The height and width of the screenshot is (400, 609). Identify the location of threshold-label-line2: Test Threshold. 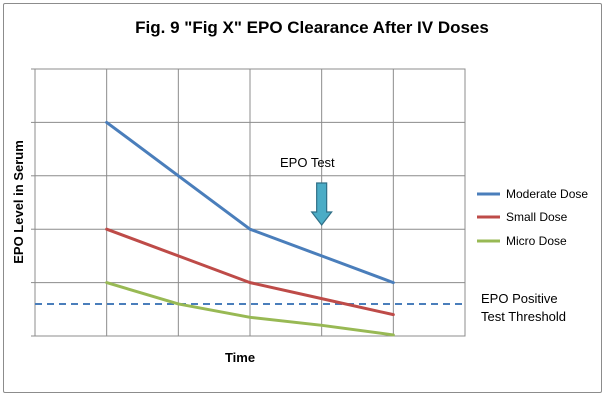
(523, 316).